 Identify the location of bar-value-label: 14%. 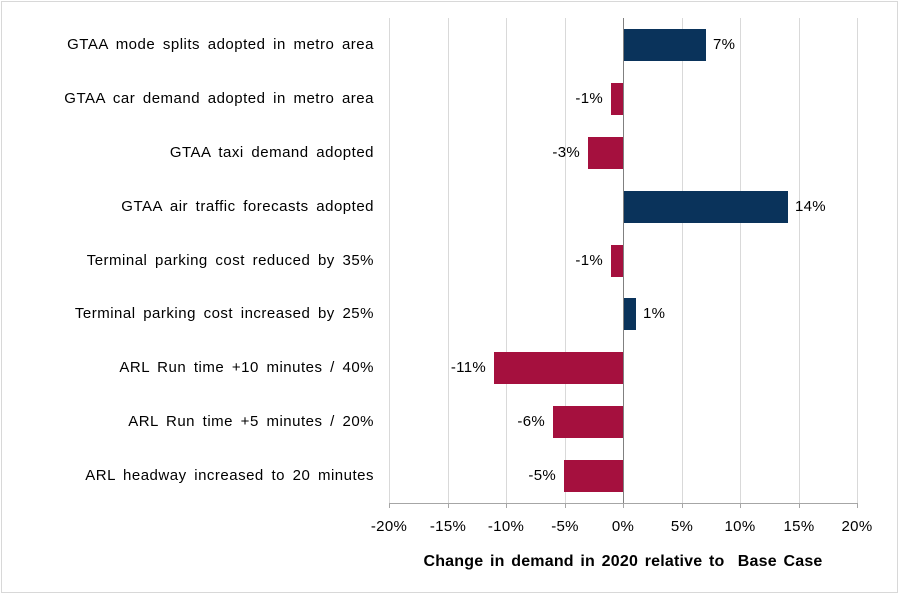
(810, 206).